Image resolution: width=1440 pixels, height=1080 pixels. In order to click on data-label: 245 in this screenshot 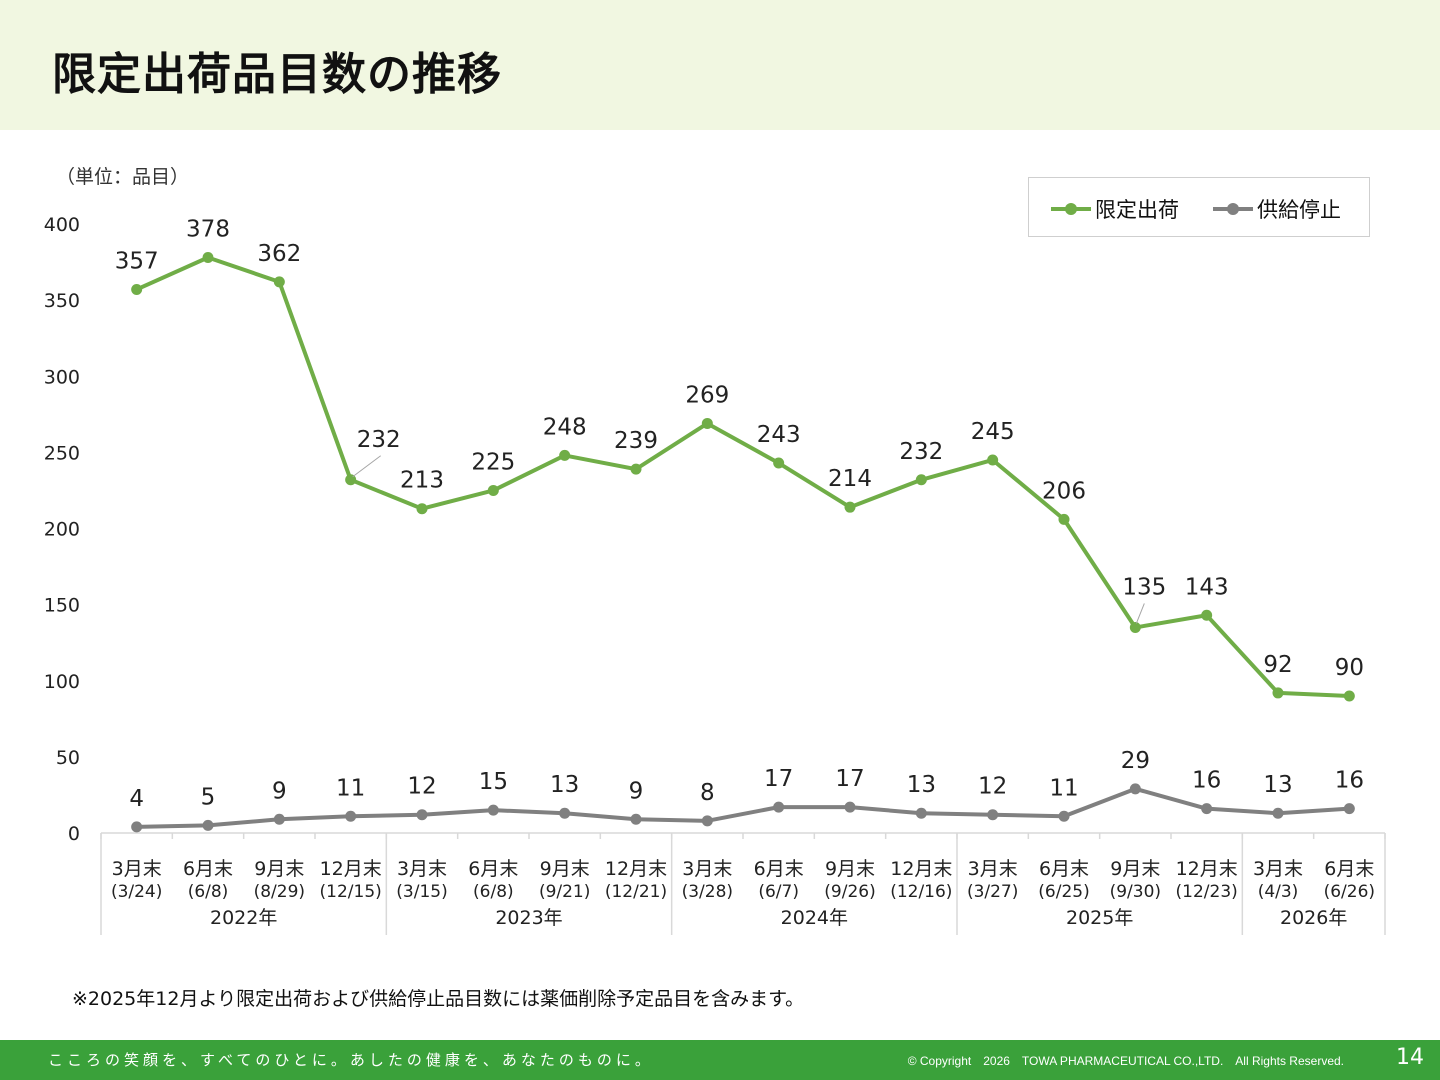, I will do `click(993, 432)`.